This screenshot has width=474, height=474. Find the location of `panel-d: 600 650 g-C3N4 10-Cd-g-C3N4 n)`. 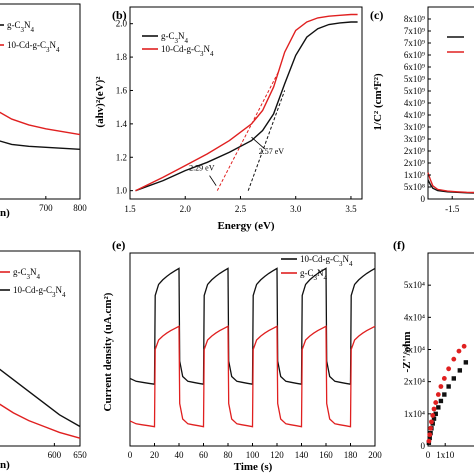

panel-d: 600 650 g-C3N4 10-Cd-g-C3N4 n) is located at coordinates (43, 360).